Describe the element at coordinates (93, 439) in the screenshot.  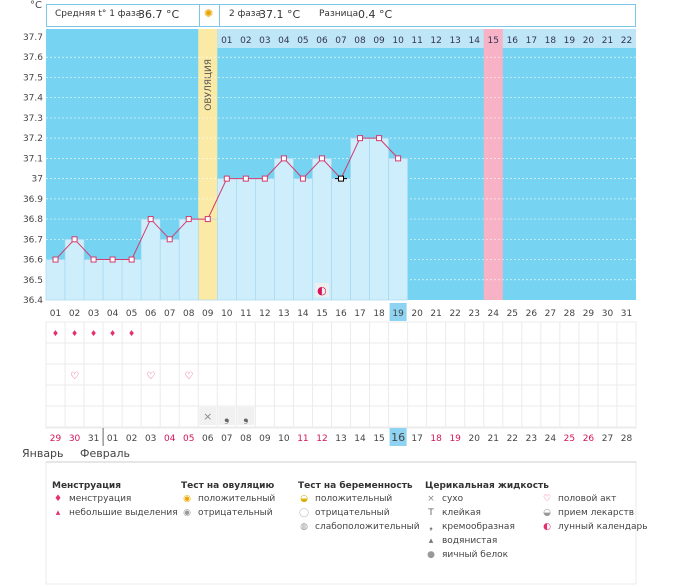
I see `calendar-date-label: 31` at that location.